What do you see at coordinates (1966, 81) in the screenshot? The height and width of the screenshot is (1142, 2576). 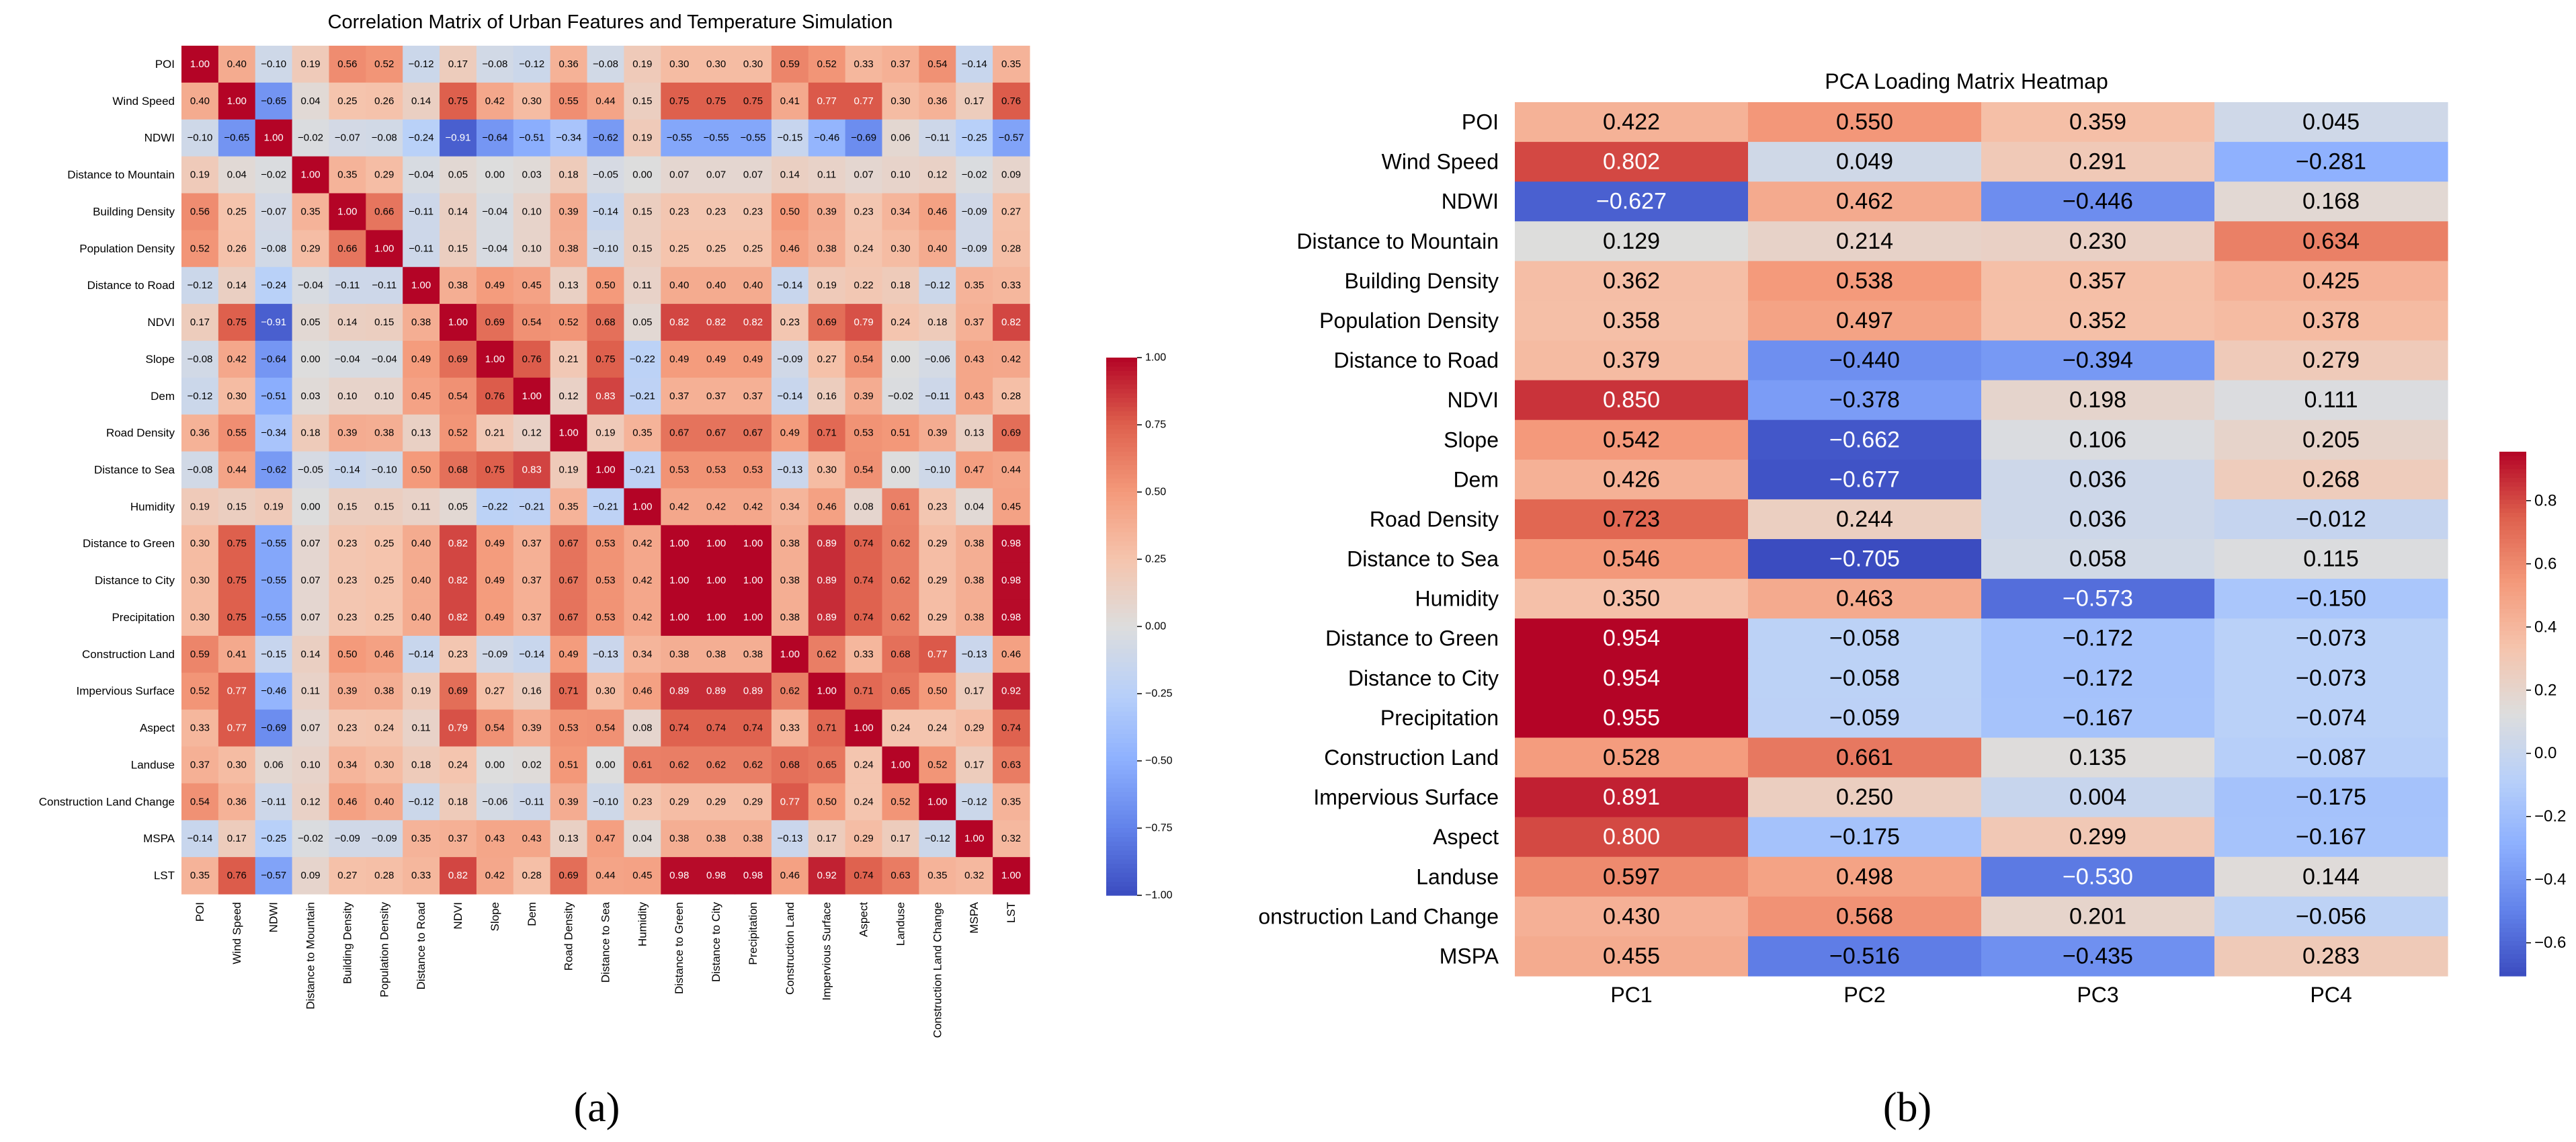 I see `chart-title: PCA Loading Matrix Heatmap` at bounding box center [1966, 81].